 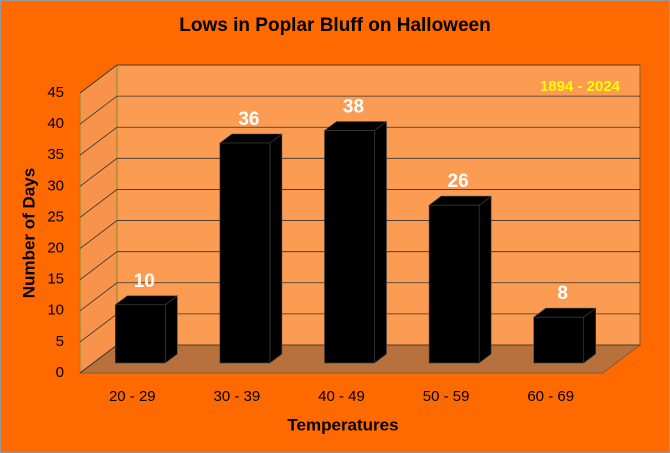 I want to click on y-tick-label: 5, so click(x=60, y=341).